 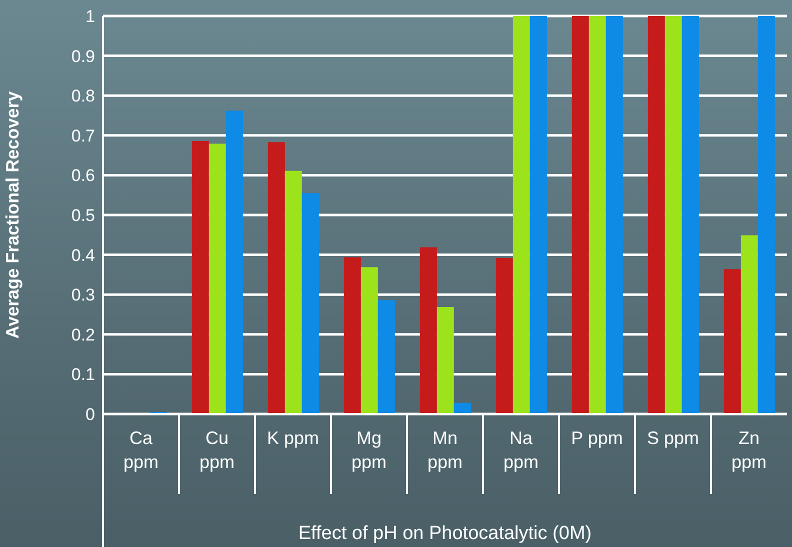 What do you see at coordinates (369, 450) in the screenshot?
I see `x-tick-label: Mg ppm` at bounding box center [369, 450].